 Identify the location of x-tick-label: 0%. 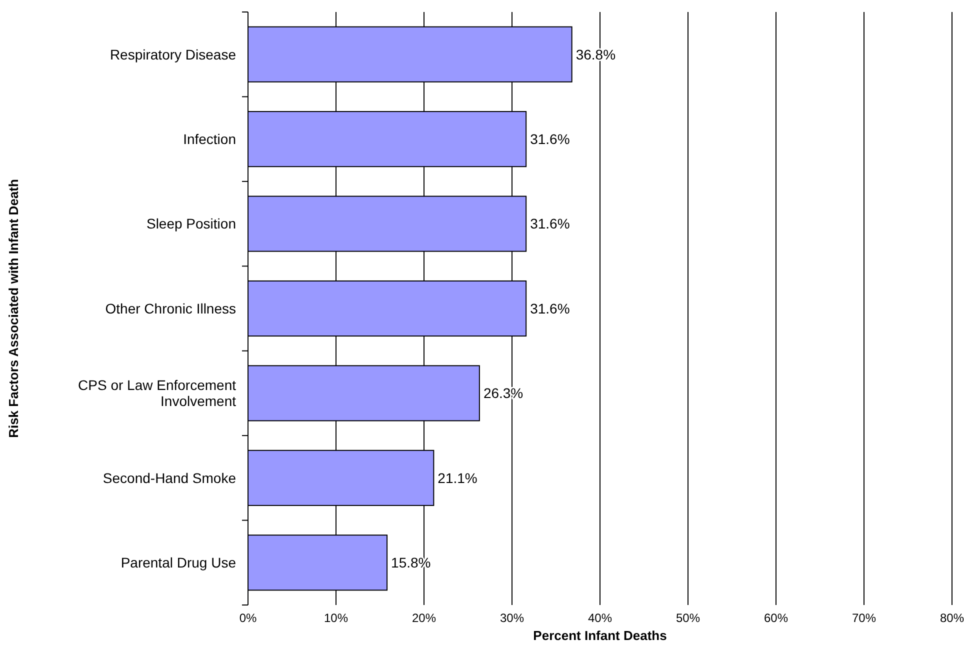
(248, 618).